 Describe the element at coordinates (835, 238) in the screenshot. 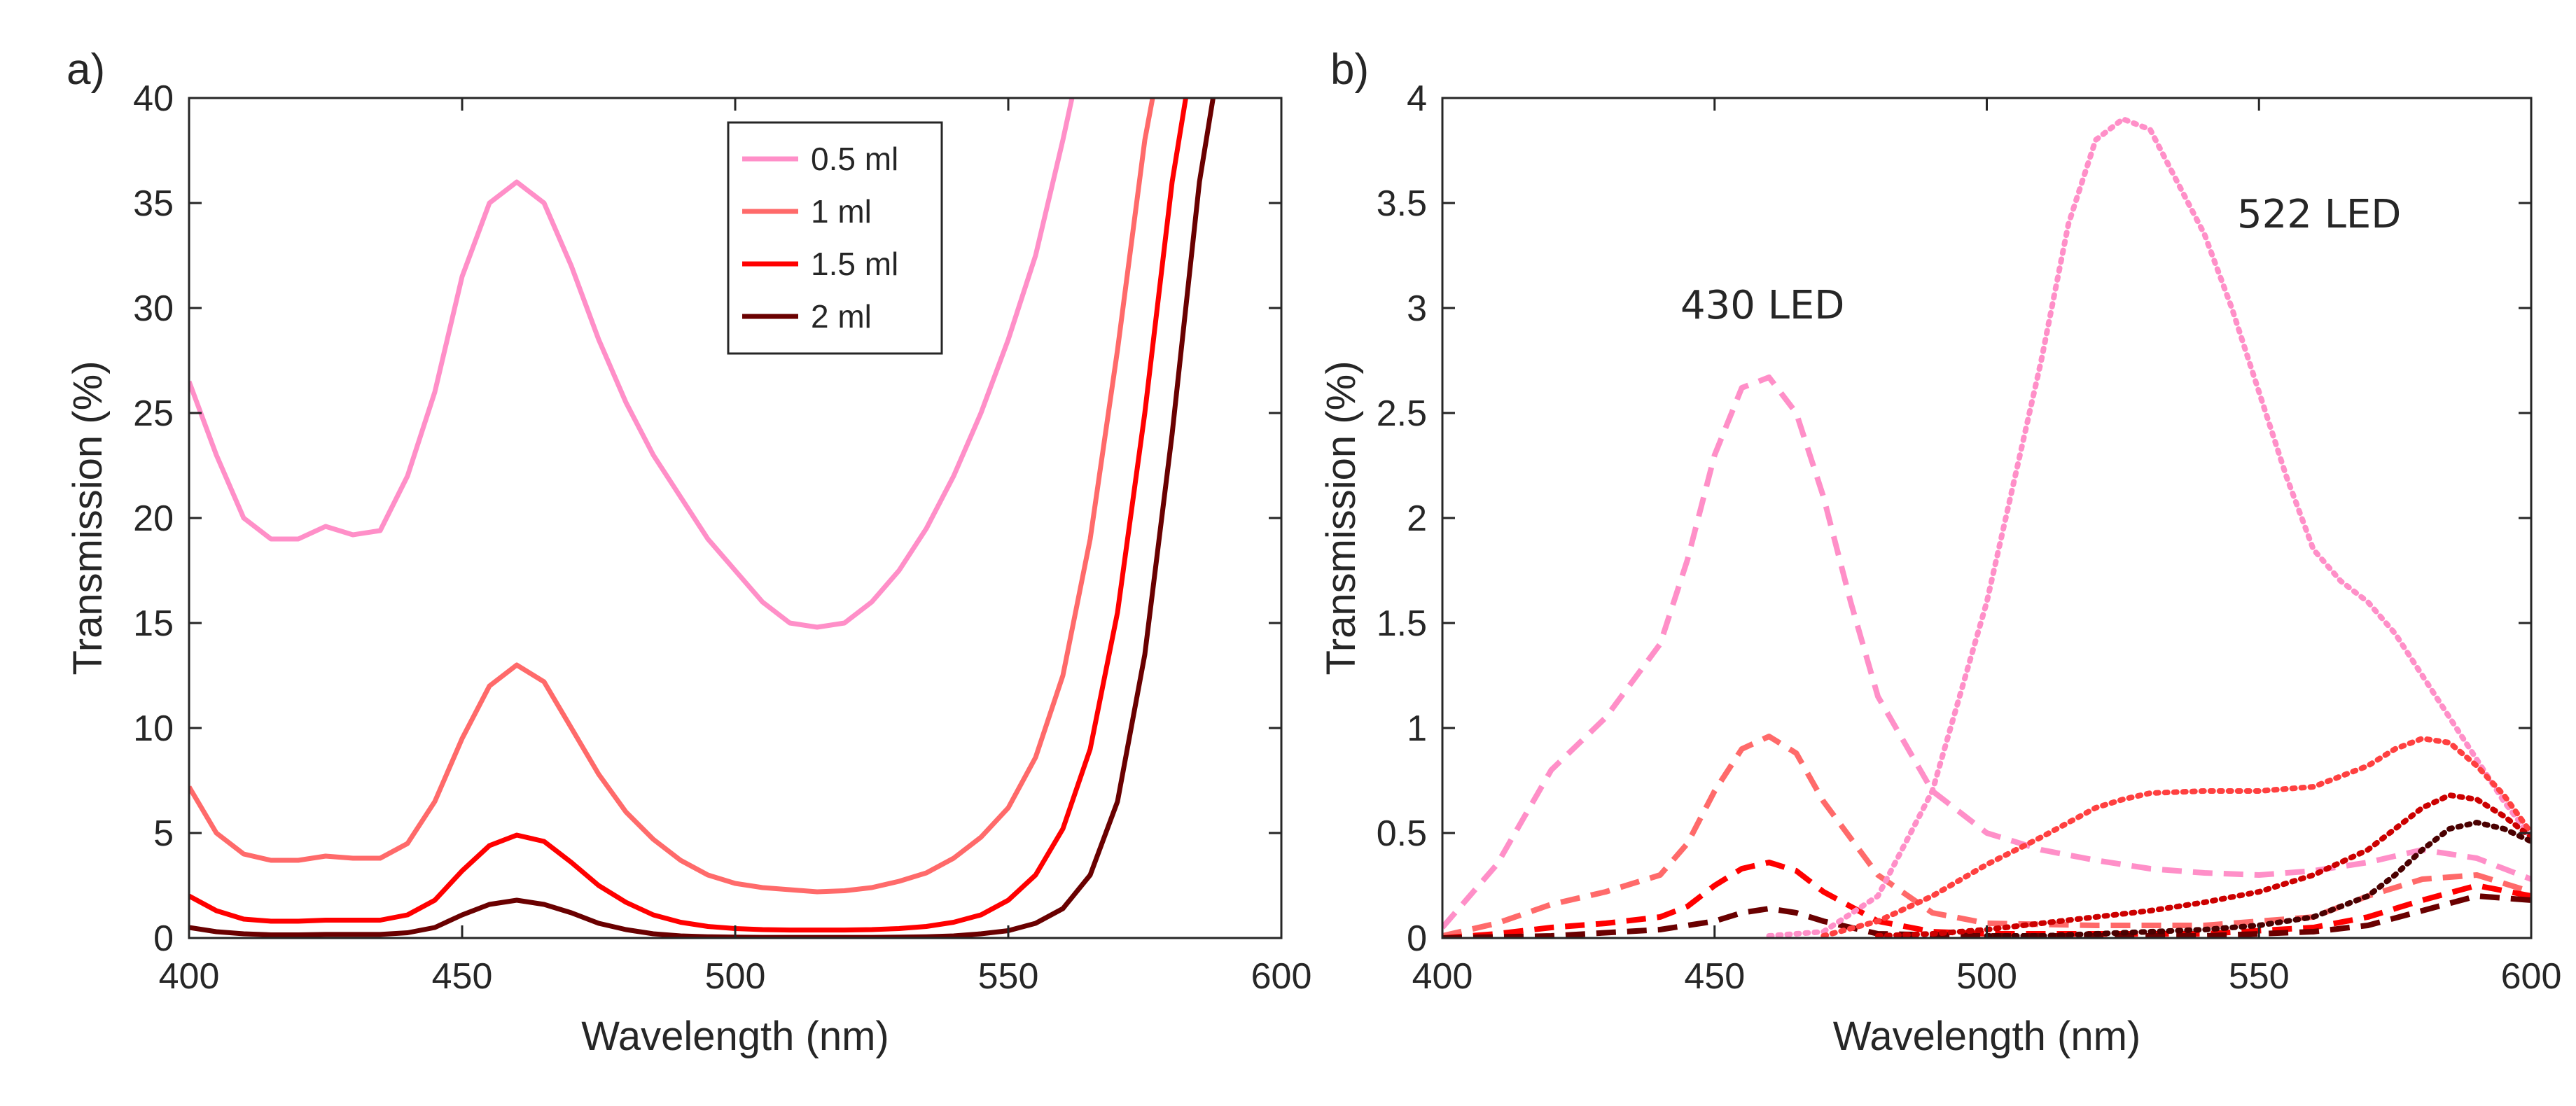

I see `legend: 0.5 ml 1 ml 1.5 ml 2 ml` at that location.